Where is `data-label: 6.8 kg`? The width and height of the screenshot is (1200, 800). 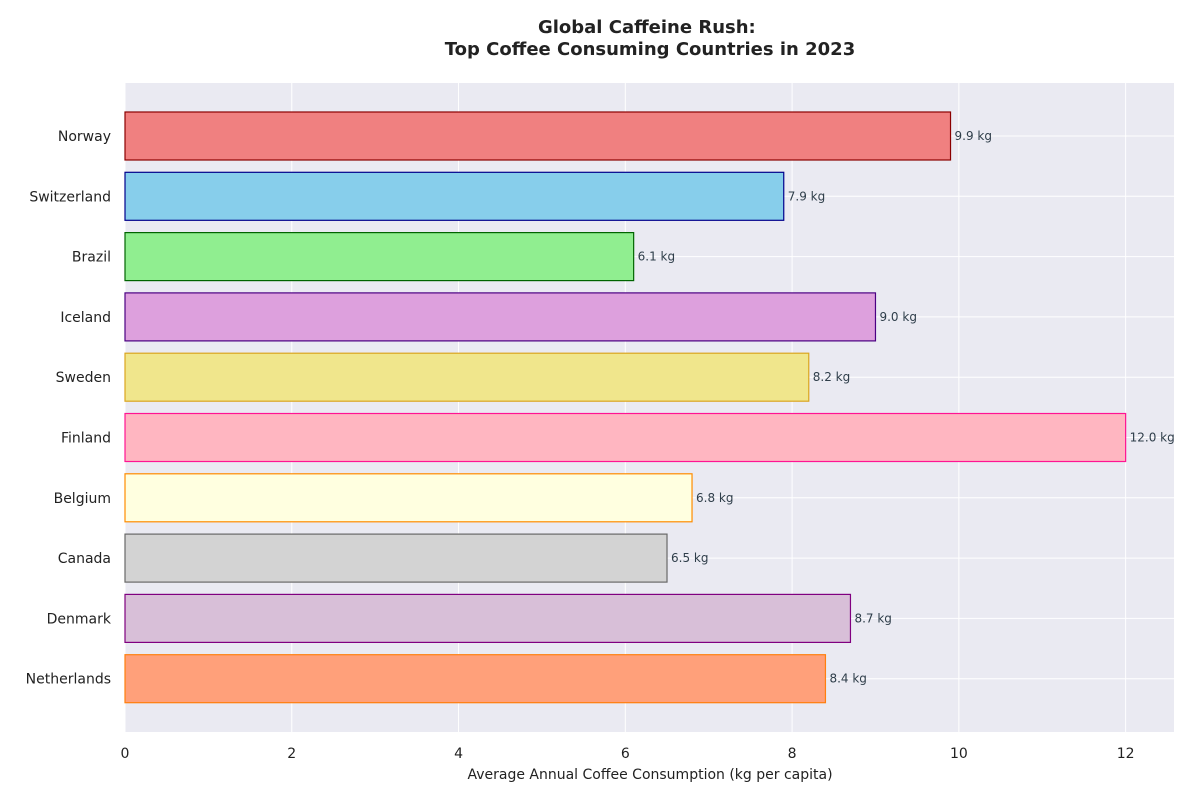
data-label: 6.8 kg is located at coordinates (714, 498).